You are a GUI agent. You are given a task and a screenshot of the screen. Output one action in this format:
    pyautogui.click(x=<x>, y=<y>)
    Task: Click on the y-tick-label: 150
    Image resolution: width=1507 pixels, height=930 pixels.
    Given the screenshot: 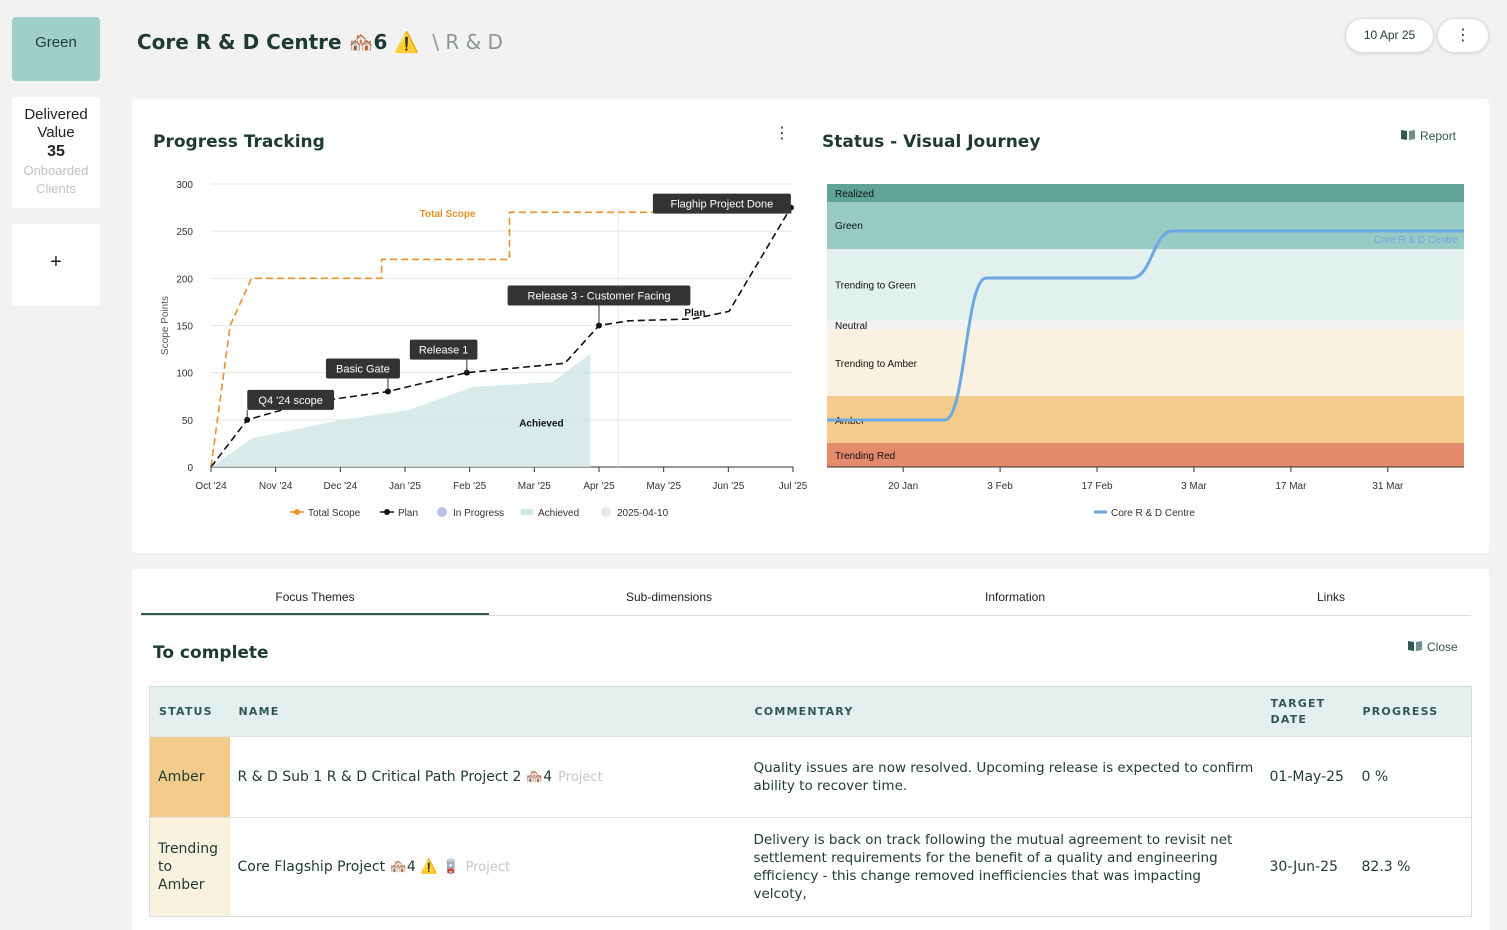 What is the action you would take?
    pyautogui.click(x=184, y=327)
    